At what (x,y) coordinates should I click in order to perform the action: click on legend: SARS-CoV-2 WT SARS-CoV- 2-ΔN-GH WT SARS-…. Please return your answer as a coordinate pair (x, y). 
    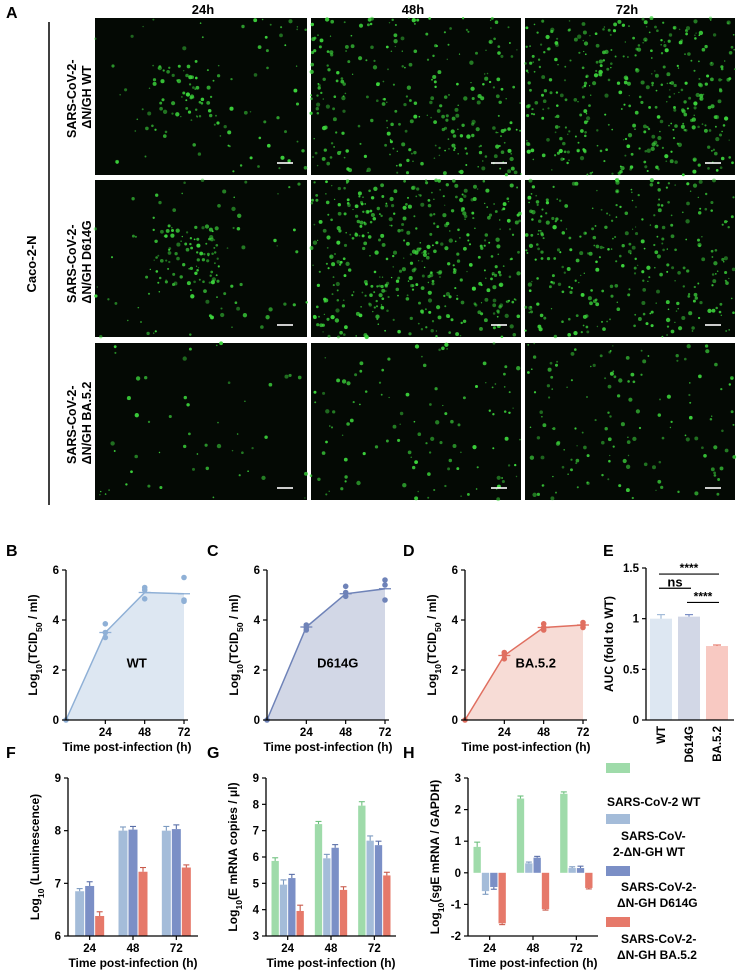
    Looking at the image, I should click on (653, 862).